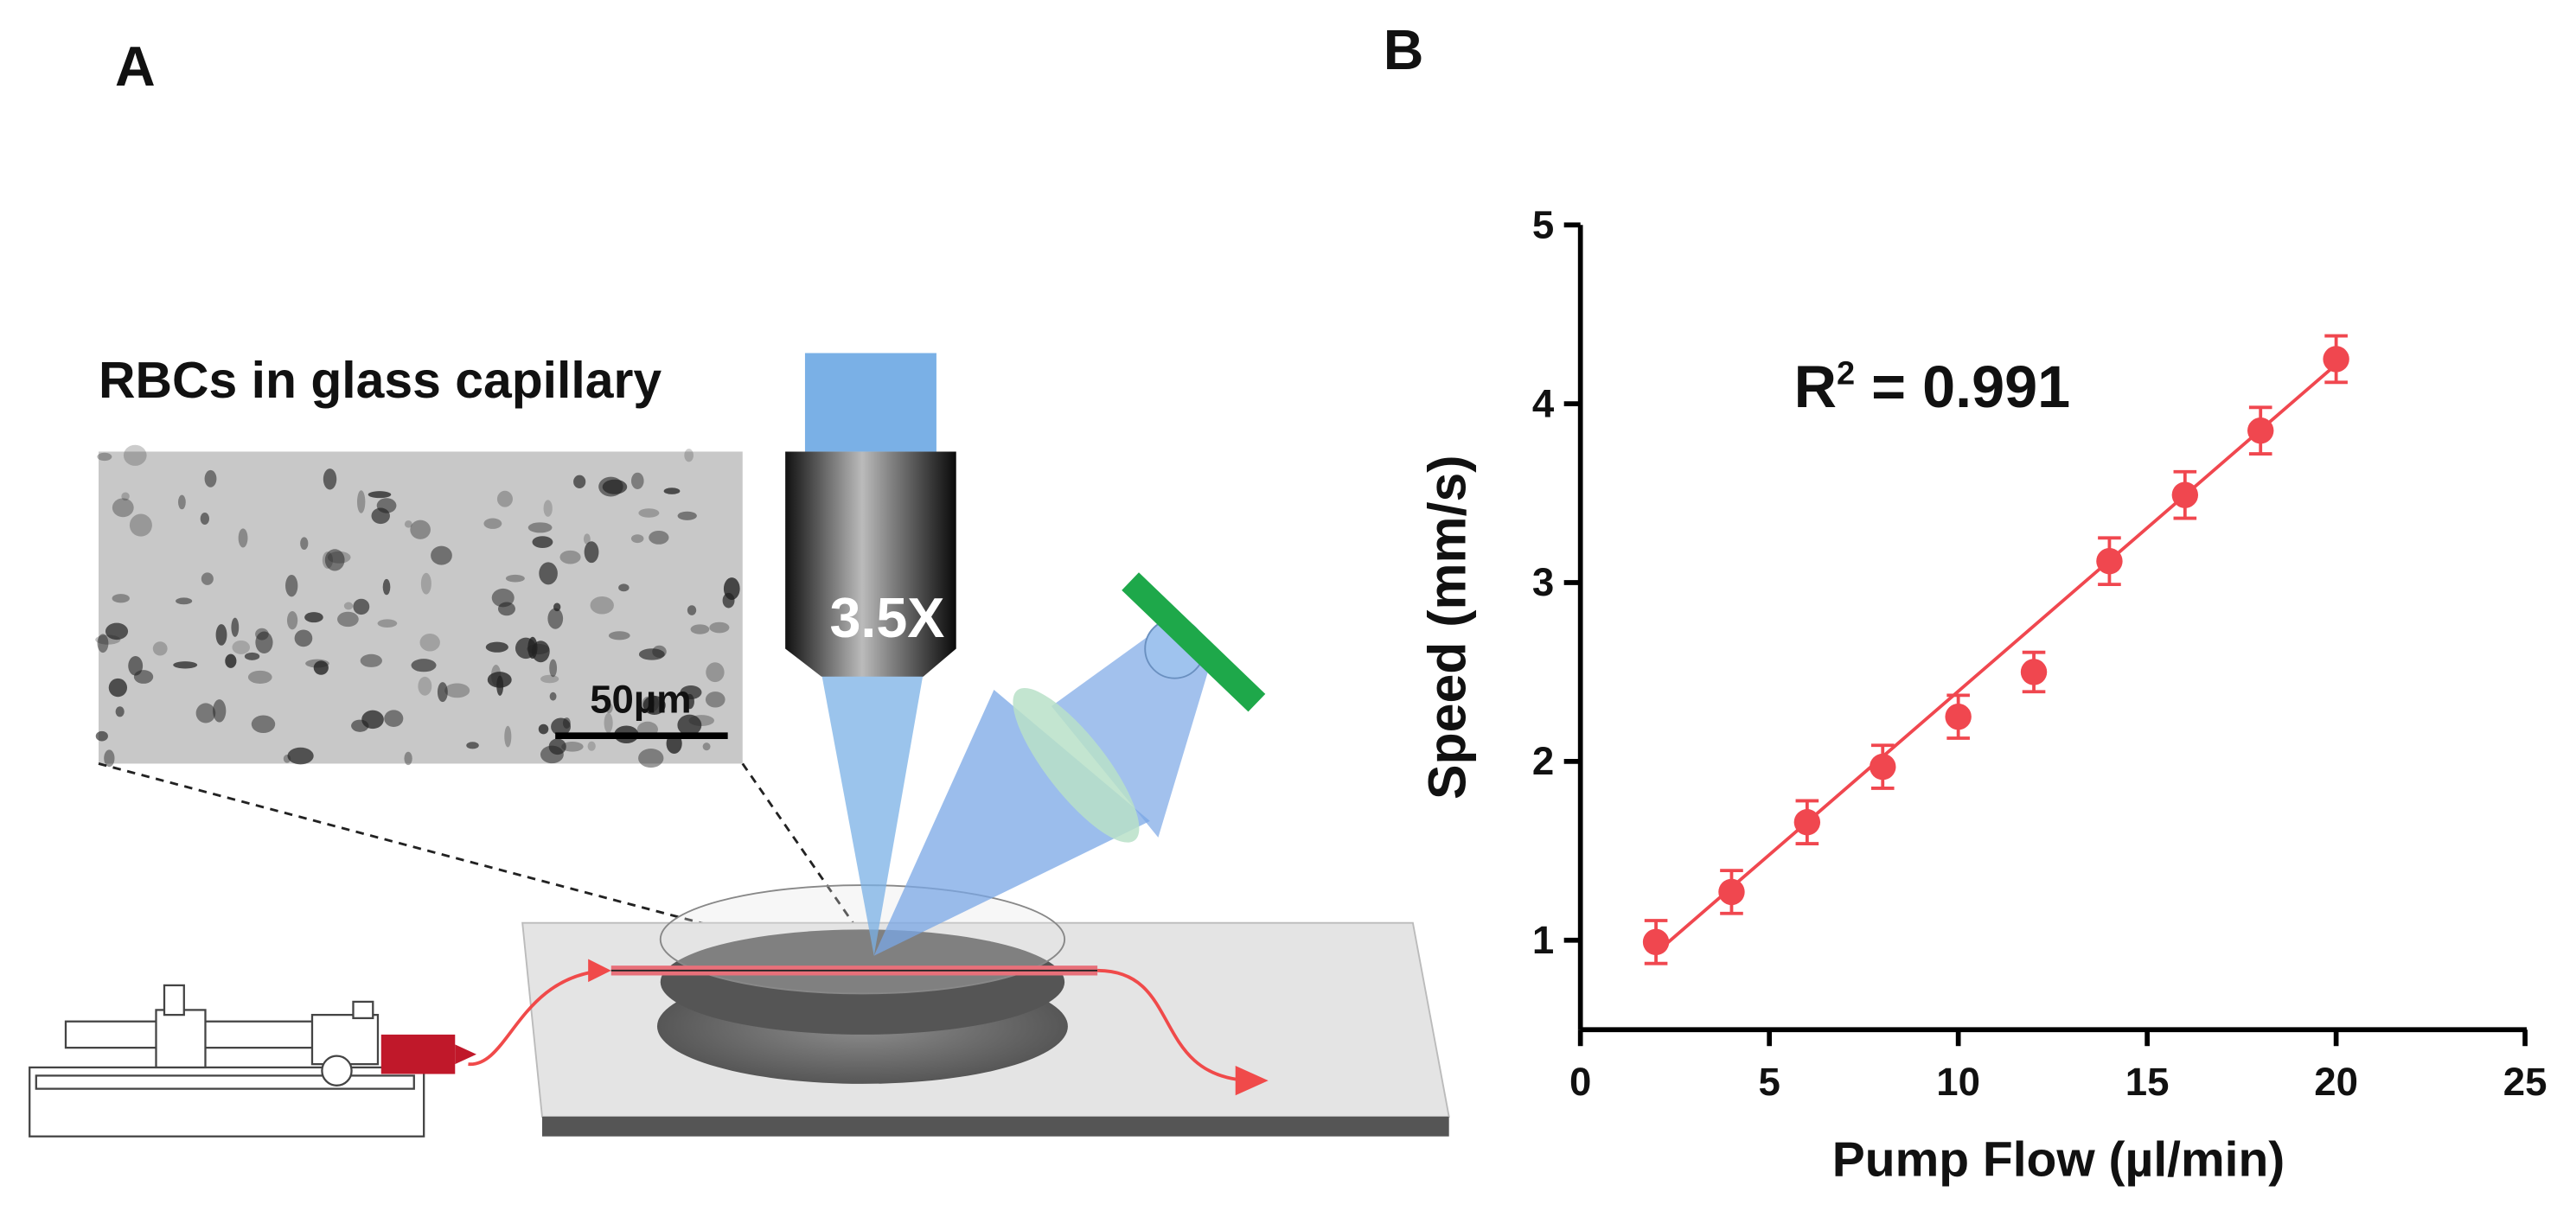  I want to click on y-tick-label: 2, so click(1543, 761).